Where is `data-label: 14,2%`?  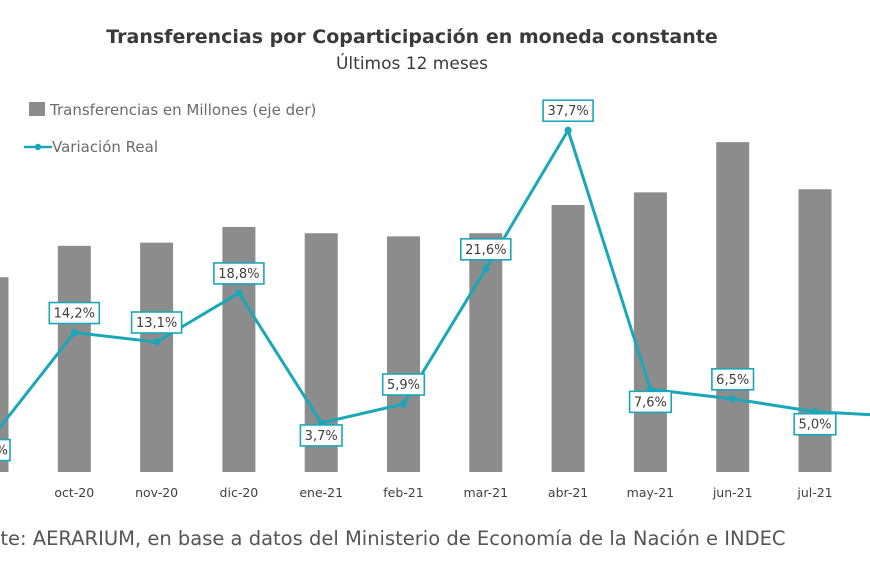
data-label: 14,2% is located at coordinates (74, 313).